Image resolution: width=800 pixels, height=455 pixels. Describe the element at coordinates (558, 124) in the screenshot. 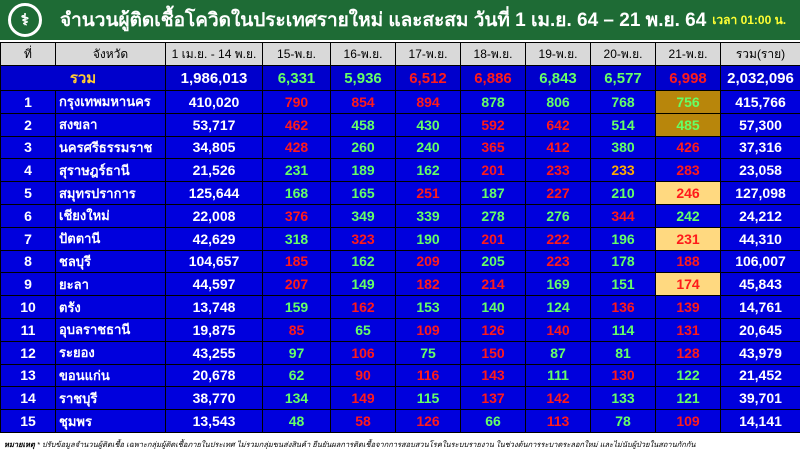

I see `daily-count: 642` at that location.